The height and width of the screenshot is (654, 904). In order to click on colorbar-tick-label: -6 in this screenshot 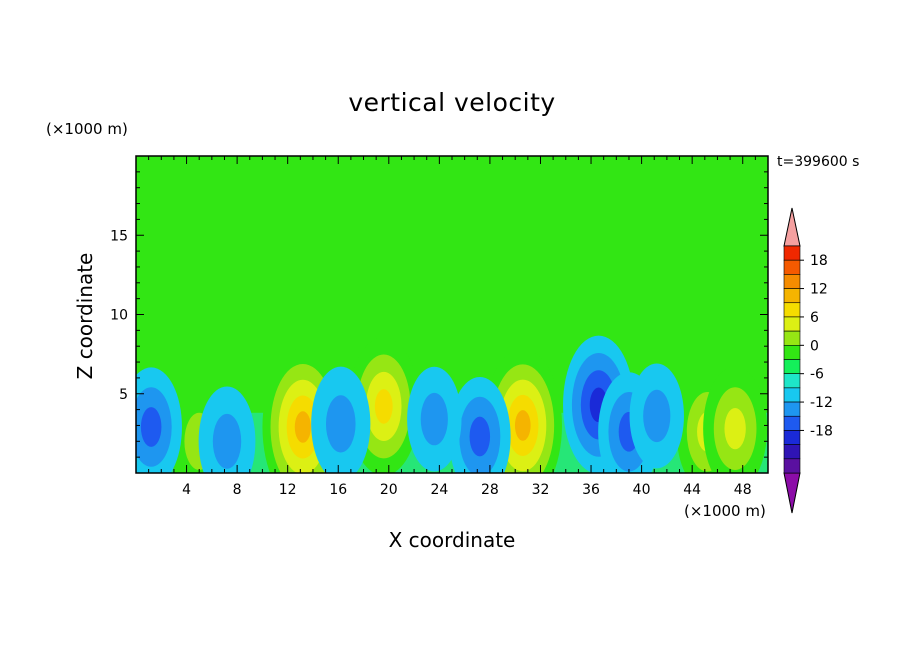, I will do `click(817, 375)`.